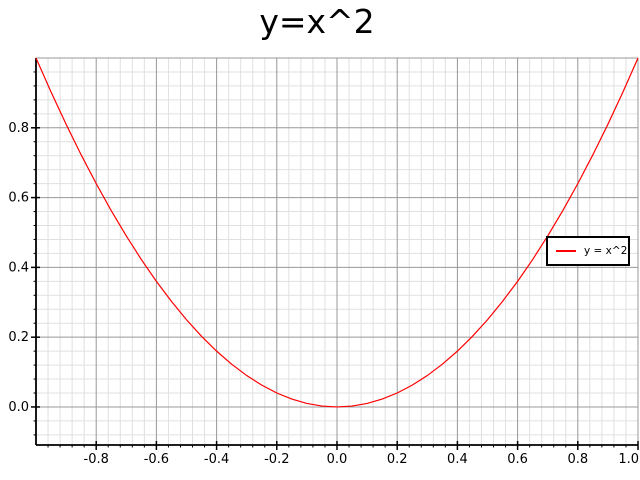  What do you see at coordinates (361, 459) in the screenshot?
I see `x-tick-labels: -0.8 -0.6 -0.4 -0.2 0.0 0.2 0.4 0.6 0.8 1.0` at bounding box center [361, 459].